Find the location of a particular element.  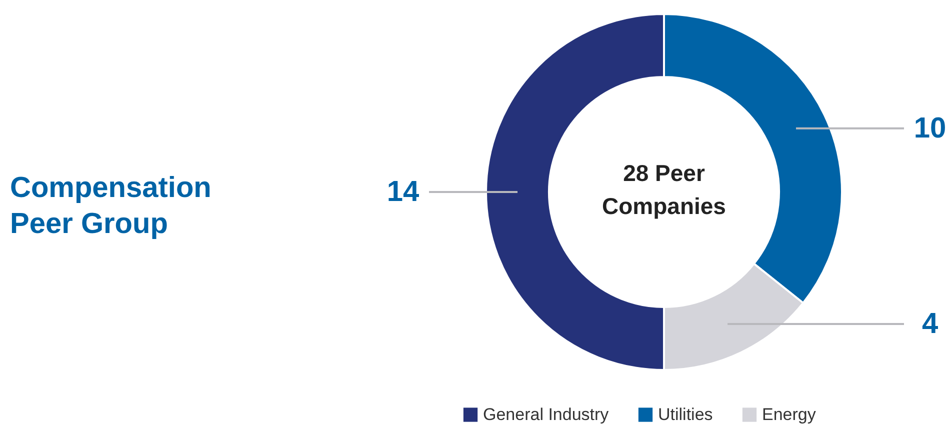

legend-label: General Industry is located at coordinates (546, 414).